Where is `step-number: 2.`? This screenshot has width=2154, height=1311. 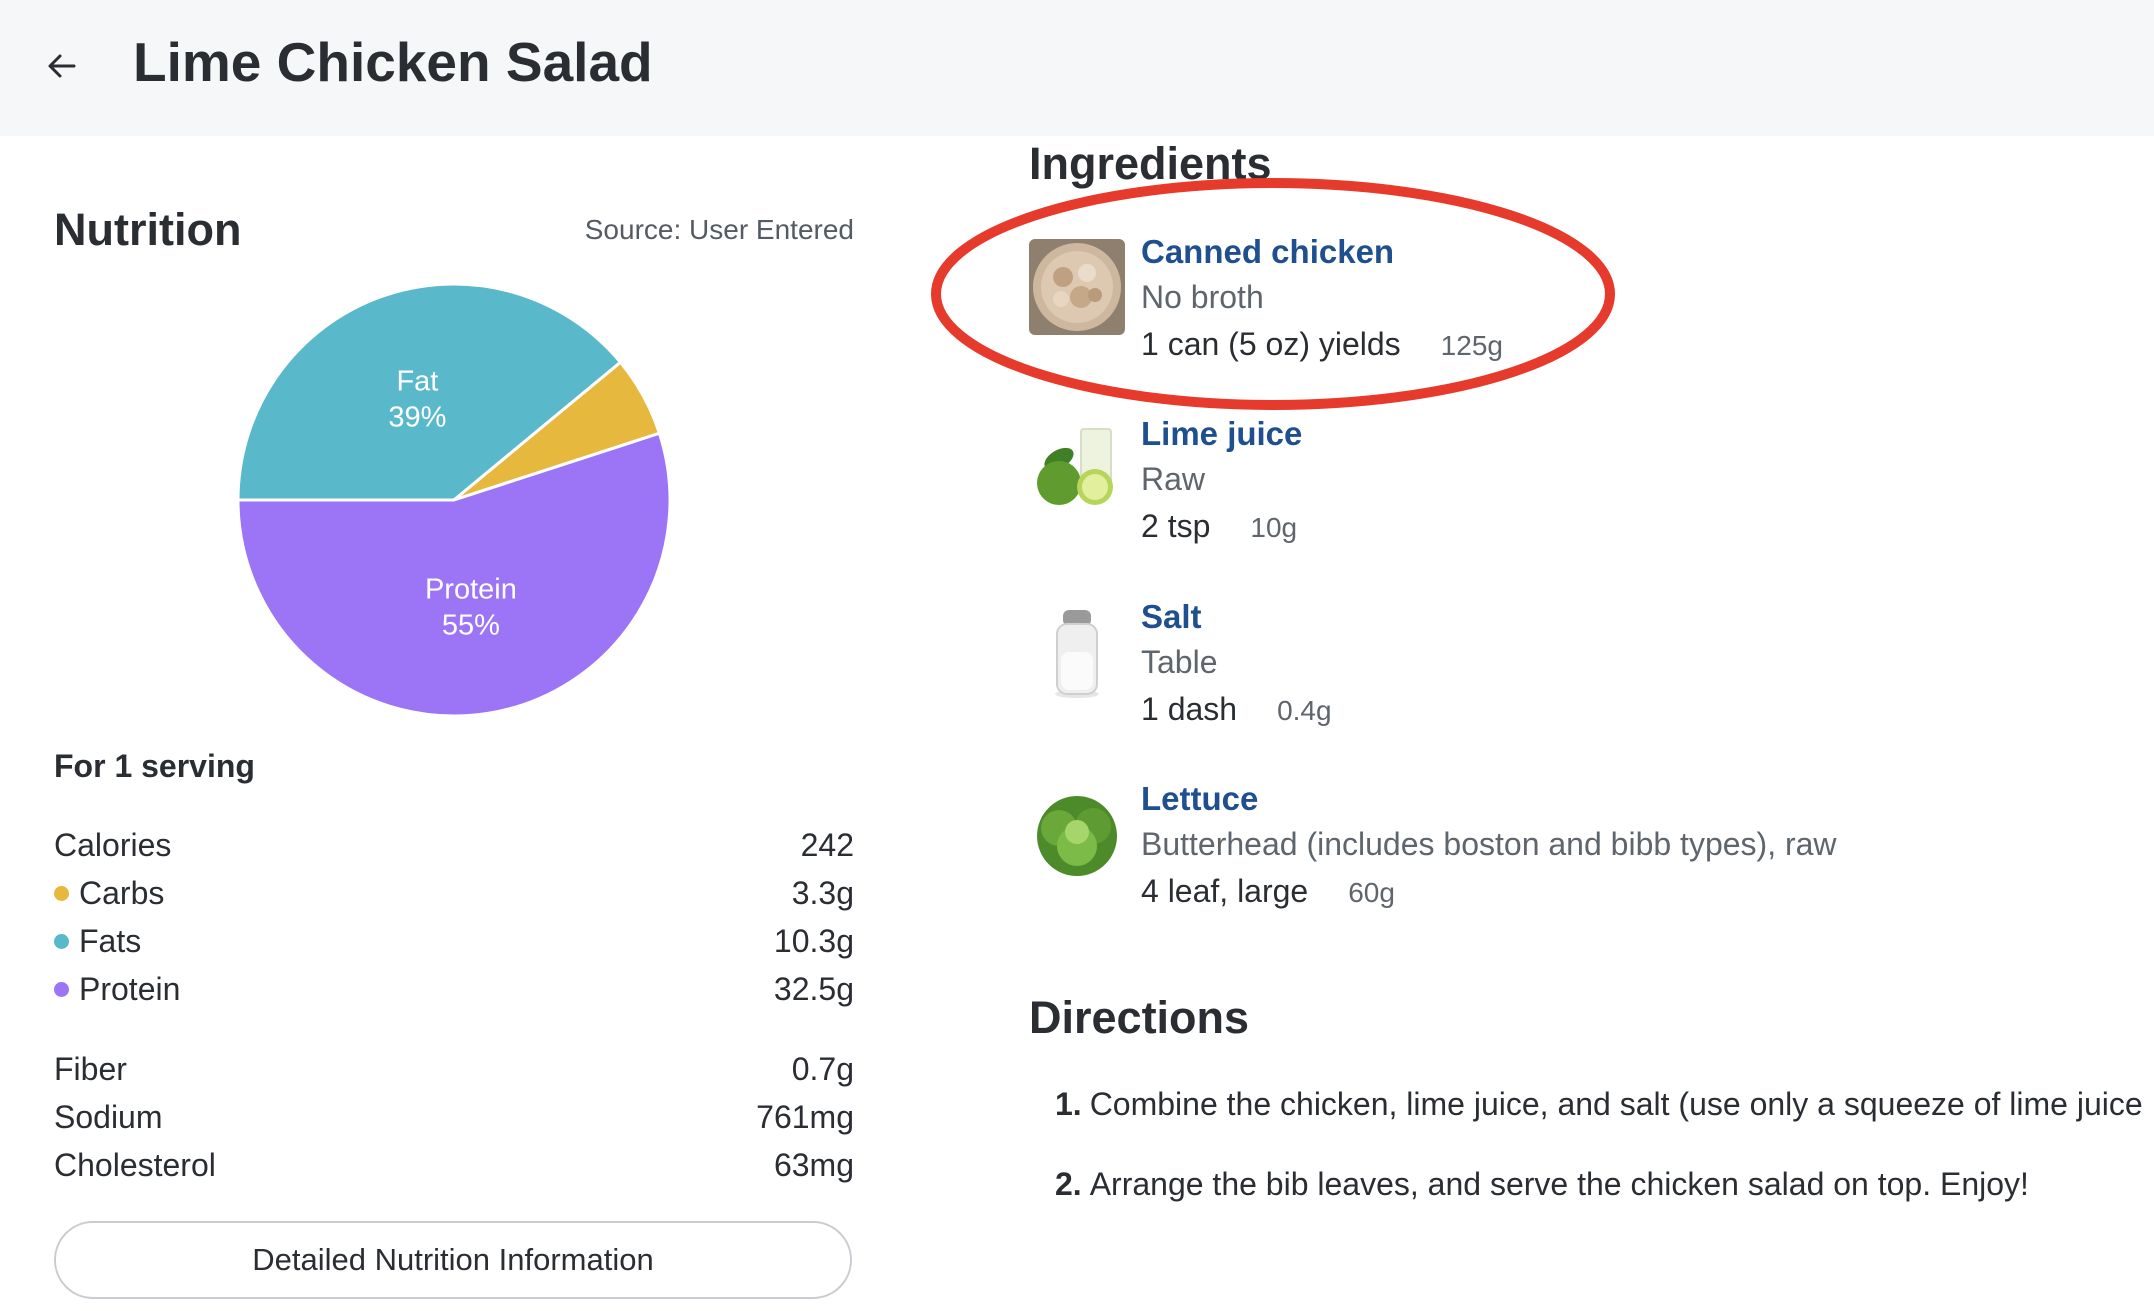 step-number: 2. is located at coordinates (1068, 1184).